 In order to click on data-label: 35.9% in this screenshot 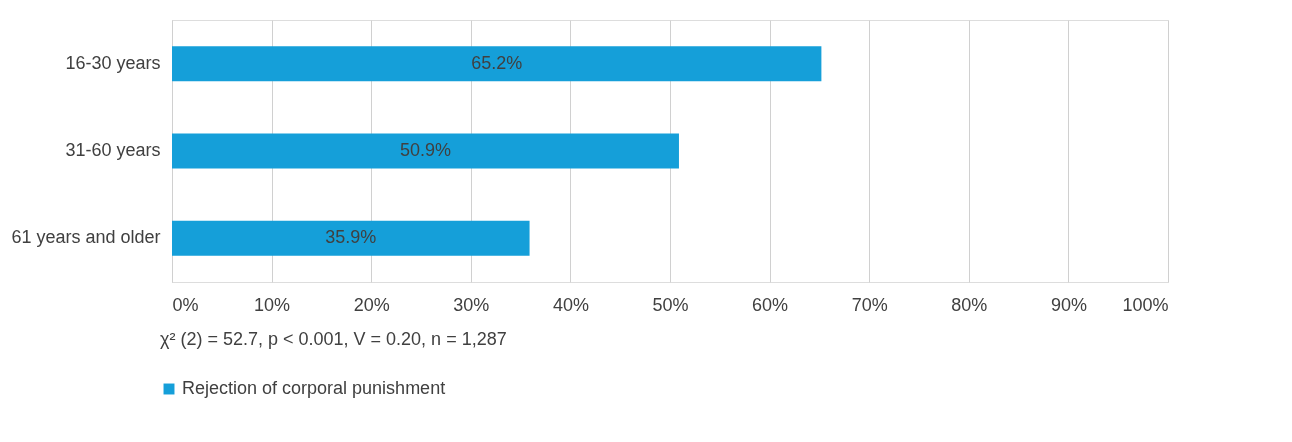, I will do `click(351, 237)`.